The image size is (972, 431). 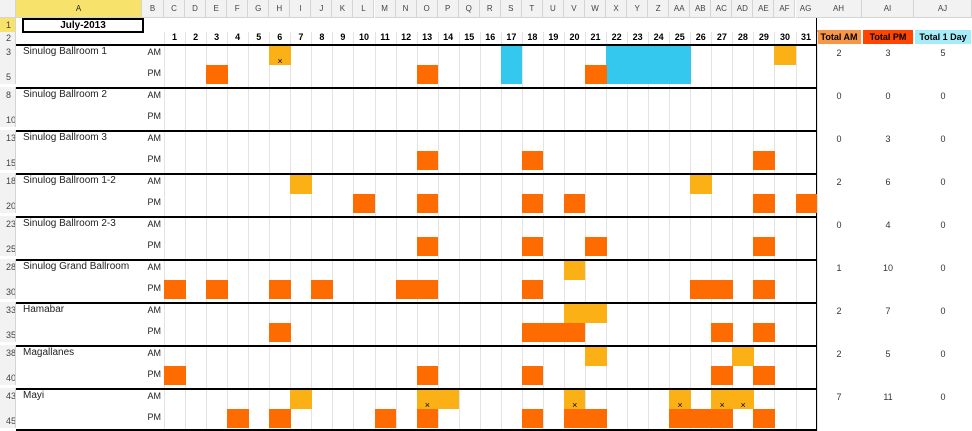 What do you see at coordinates (8, 184) in the screenshot?
I see `row-header: 18` at bounding box center [8, 184].